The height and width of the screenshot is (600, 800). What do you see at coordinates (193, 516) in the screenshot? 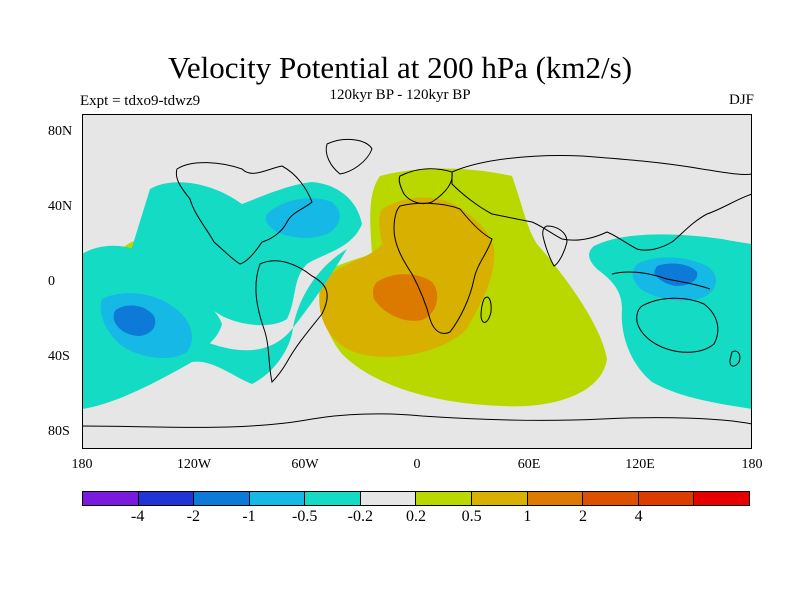
I see `colorbar-label: -2` at bounding box center [193, 516].